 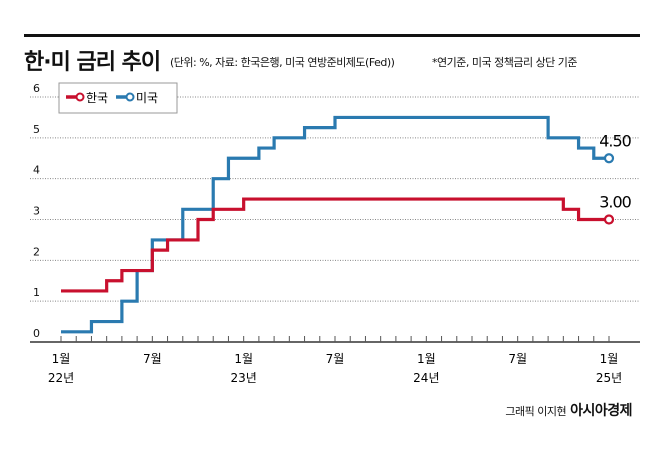 What do you see at coordinates (36, 211) in the screenshot?
I see `y-tick-label: 3` at bounding box center [36, 211].